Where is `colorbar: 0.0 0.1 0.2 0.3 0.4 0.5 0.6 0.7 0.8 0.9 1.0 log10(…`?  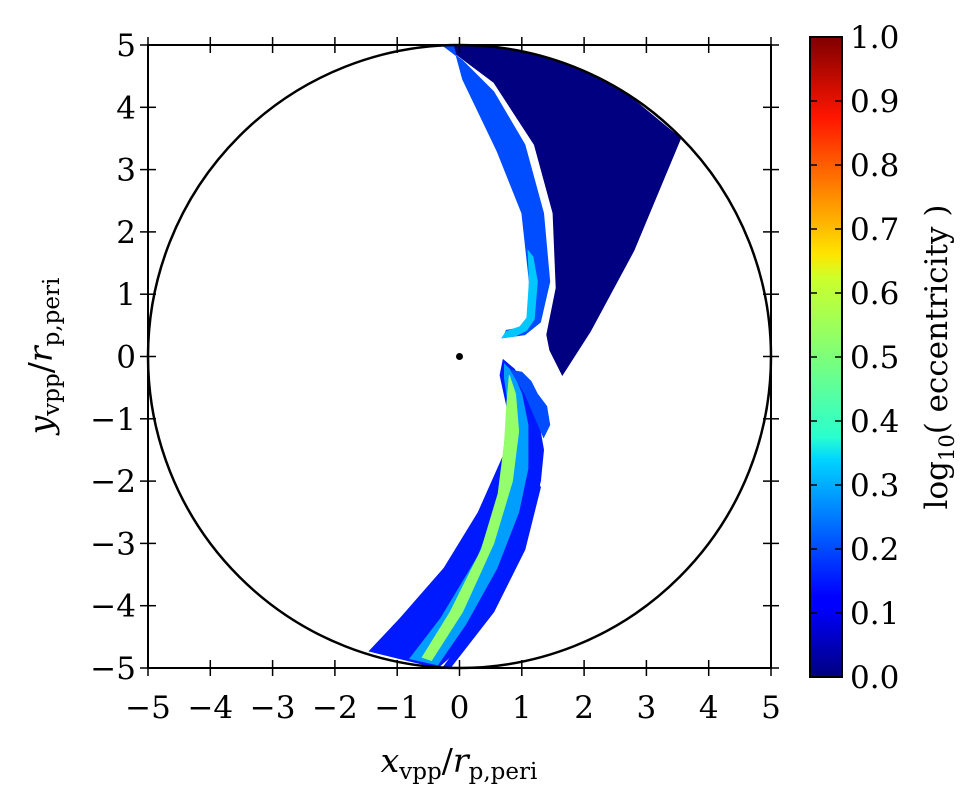
colorbar: 0.0 0.1 0.2 0.3 0.4 0.5 0.6 0.7 0.8 0.9 1.0 log10(… is located at coordinates (884, 358).